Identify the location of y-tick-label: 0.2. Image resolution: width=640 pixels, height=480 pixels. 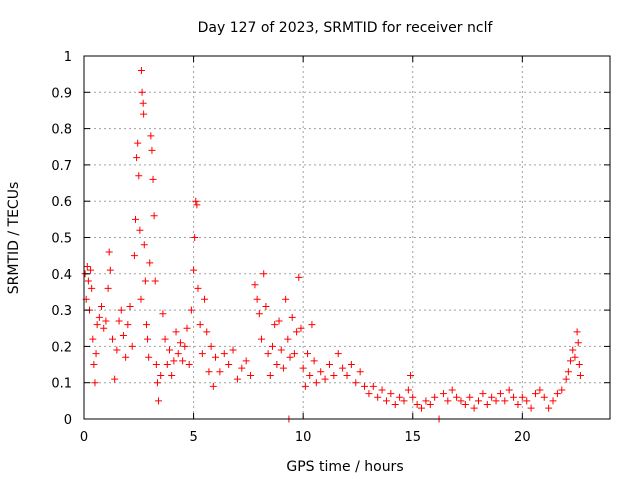
(61, 347).